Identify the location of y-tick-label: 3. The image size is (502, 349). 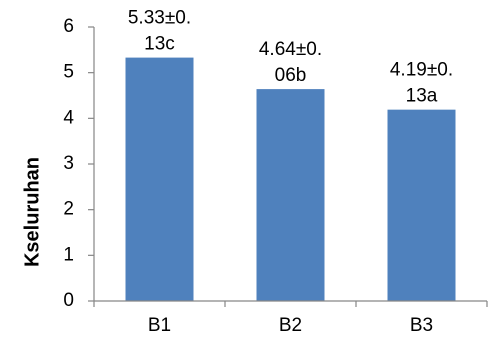
(68, 163).